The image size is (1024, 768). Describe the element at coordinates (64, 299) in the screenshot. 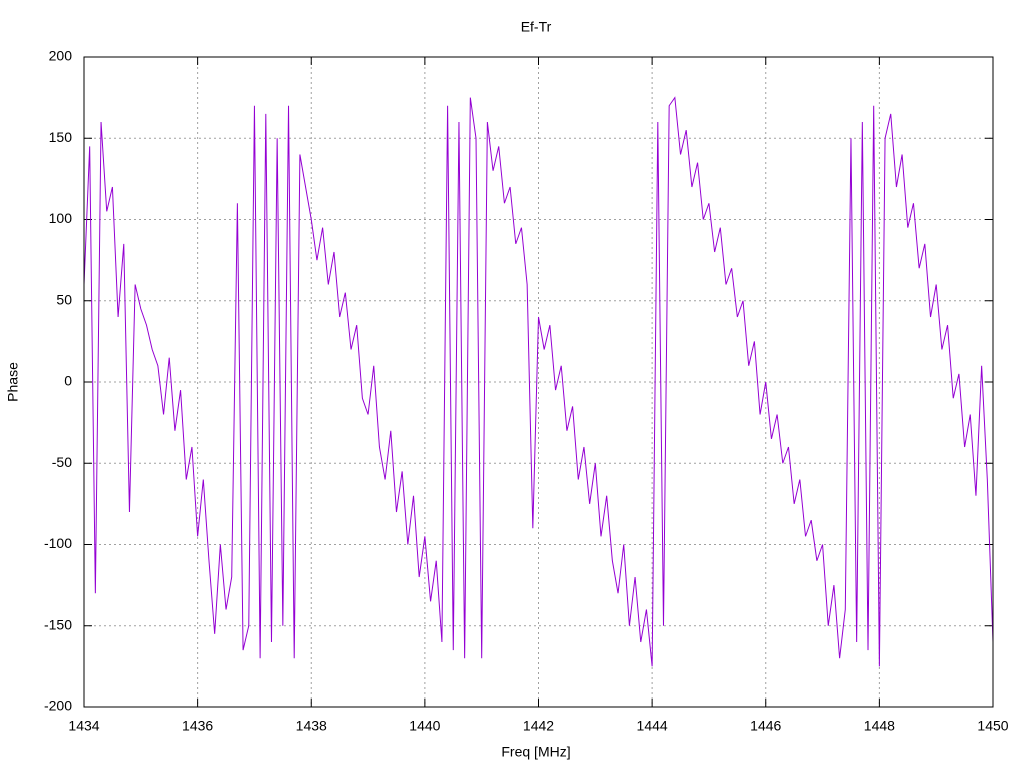

I see `y-tick-label: 50` at that location.